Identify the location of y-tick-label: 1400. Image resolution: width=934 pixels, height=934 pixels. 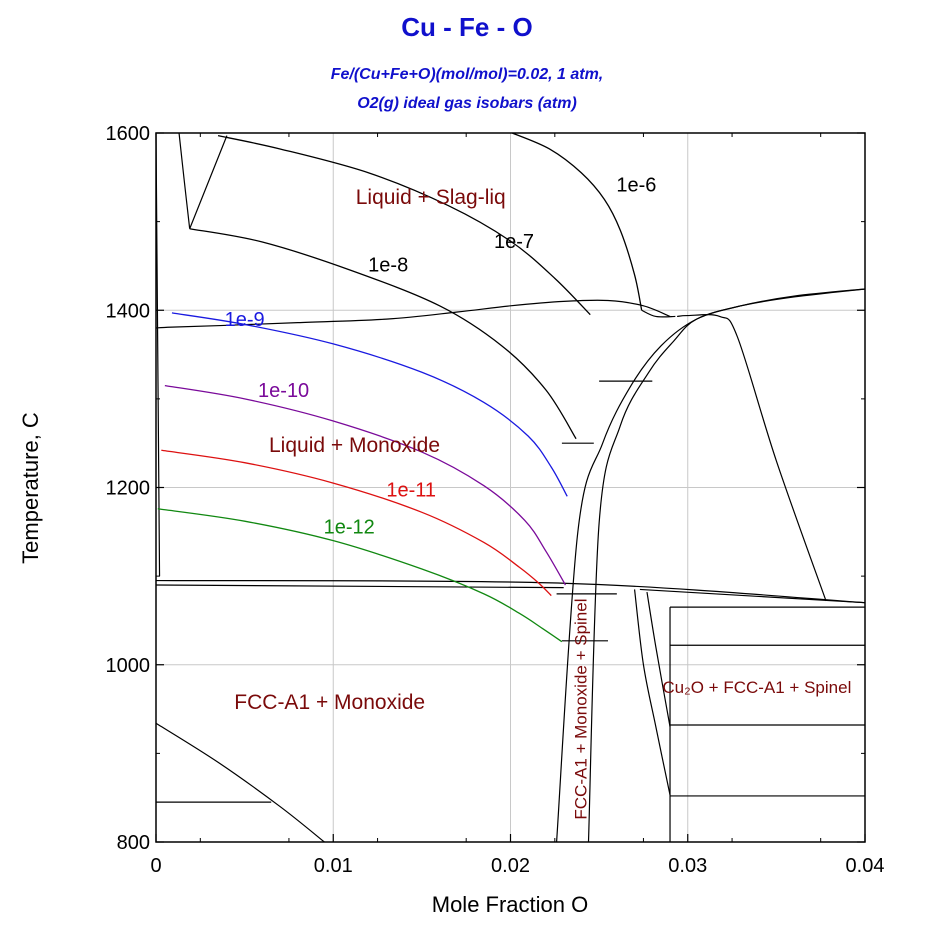
(128, 311).